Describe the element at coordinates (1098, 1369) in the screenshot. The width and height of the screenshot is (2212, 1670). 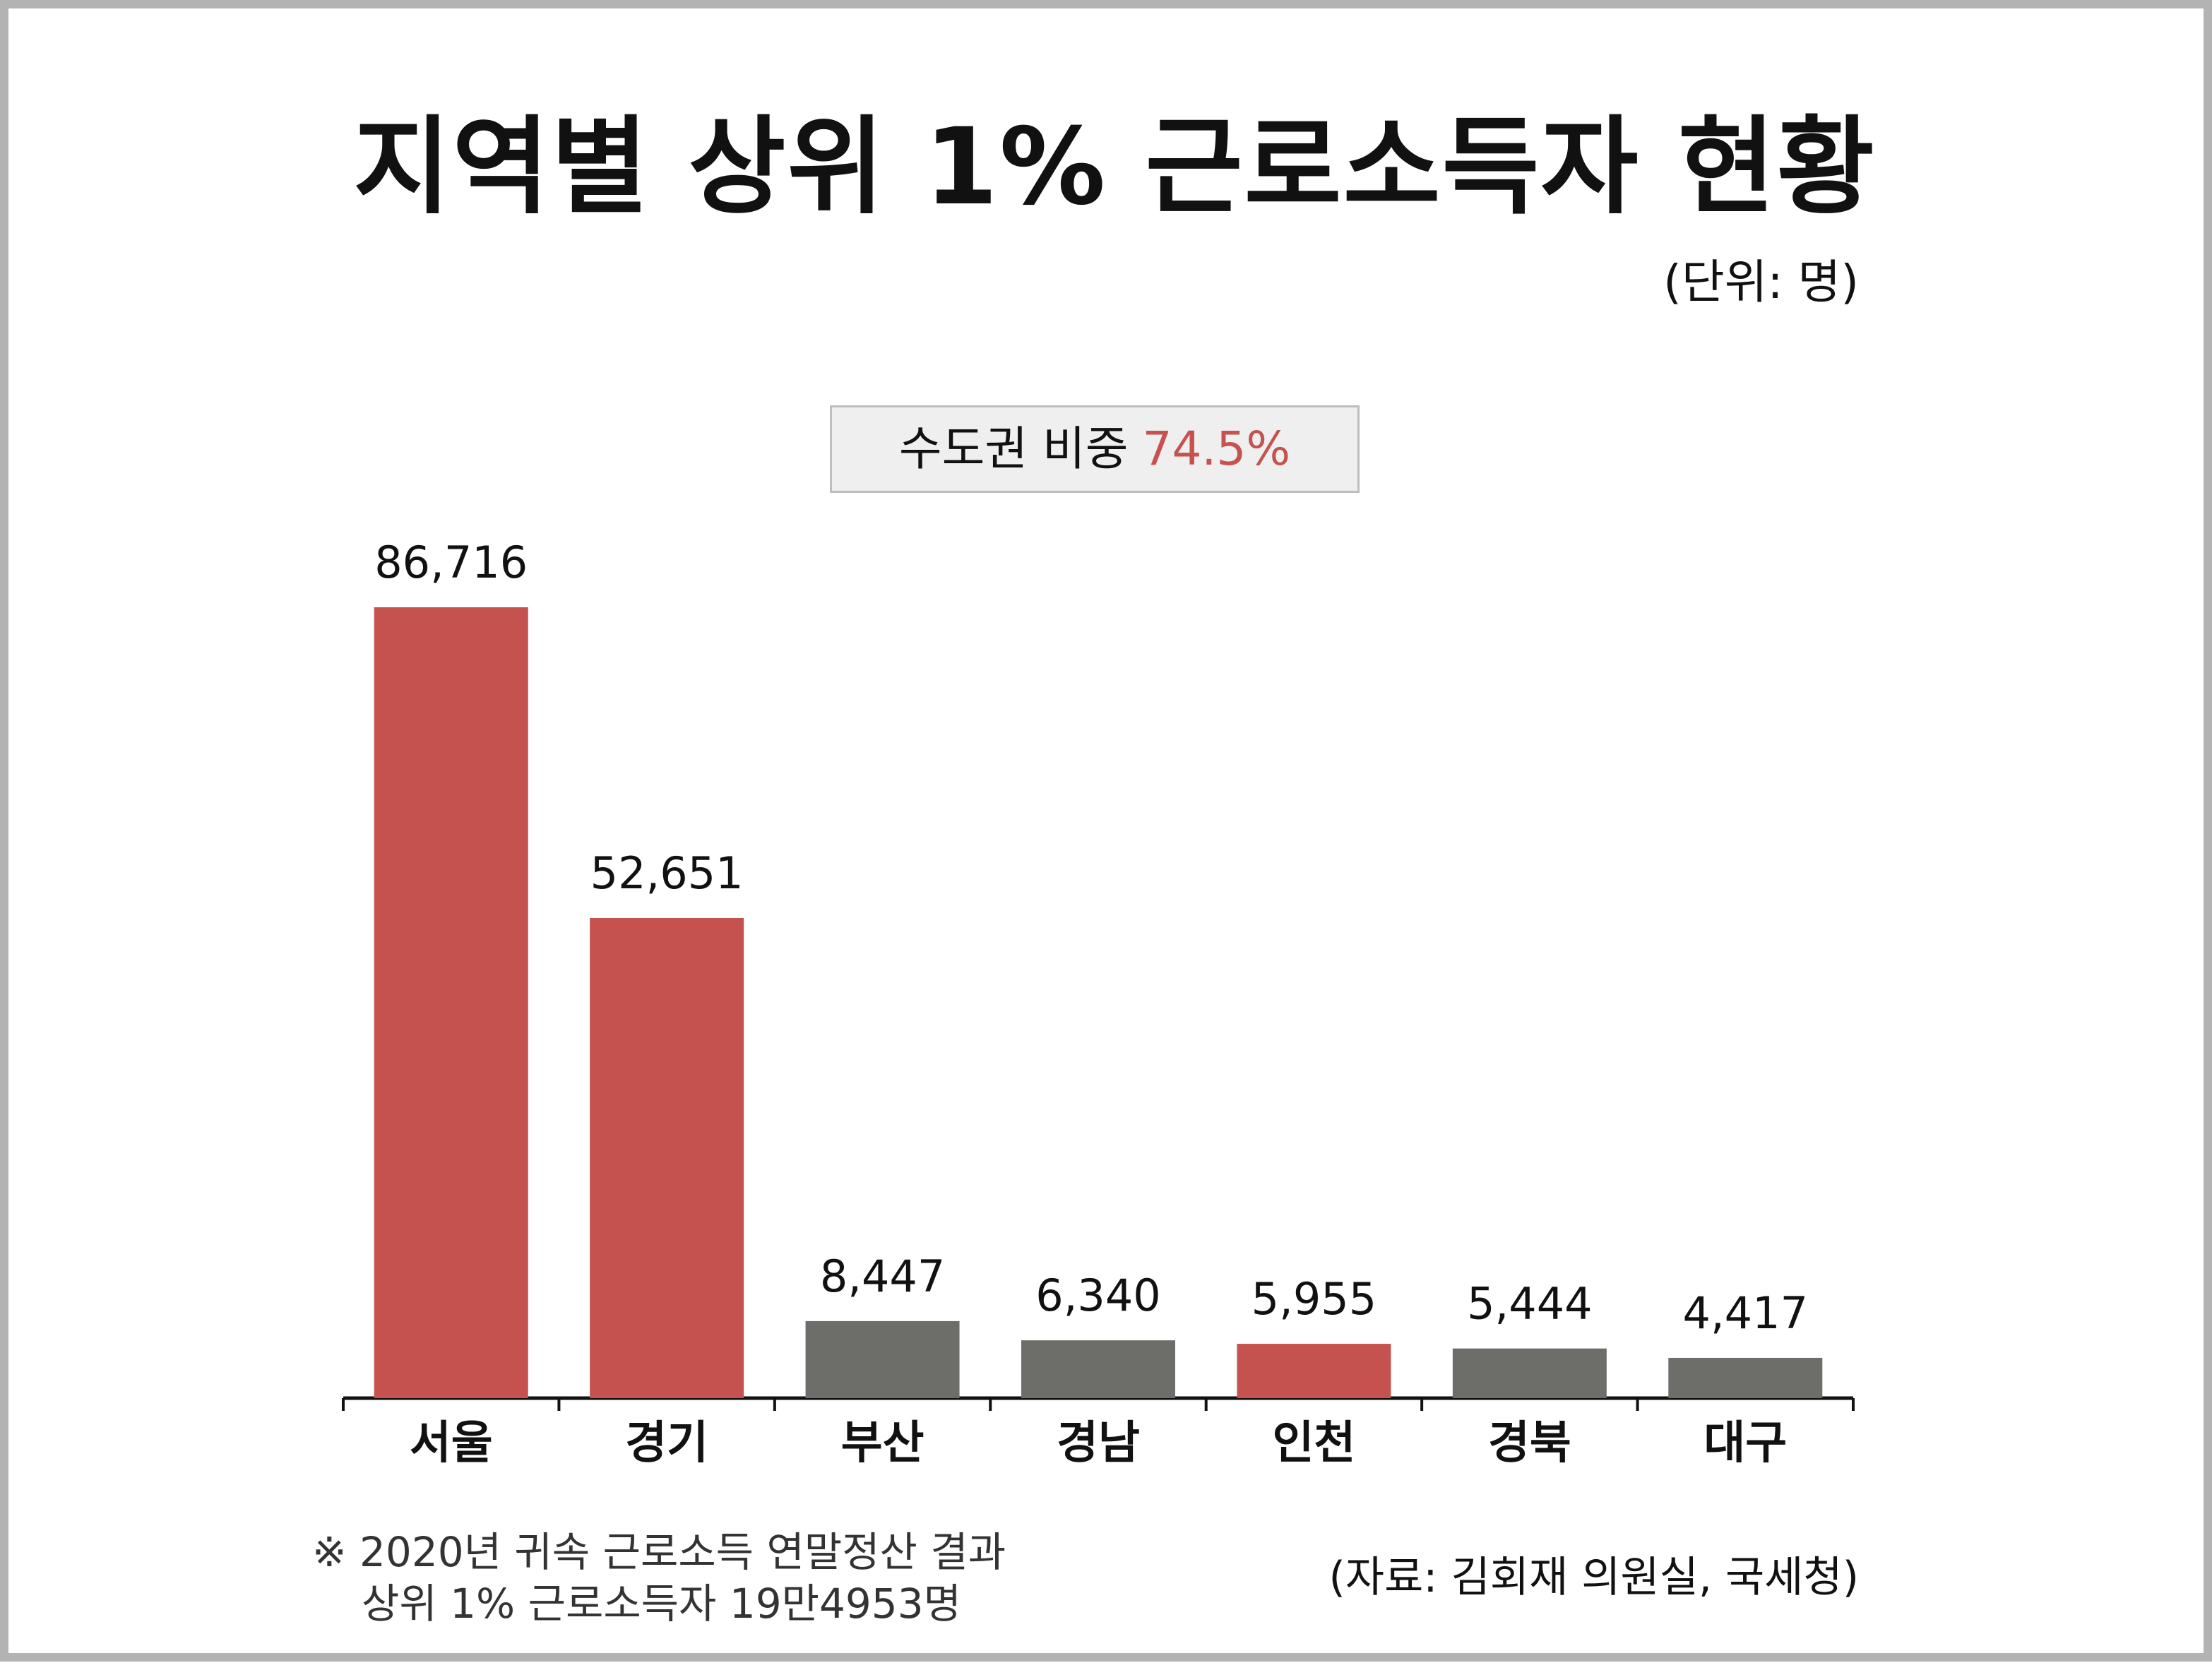
I see `bar-경남` at that location.